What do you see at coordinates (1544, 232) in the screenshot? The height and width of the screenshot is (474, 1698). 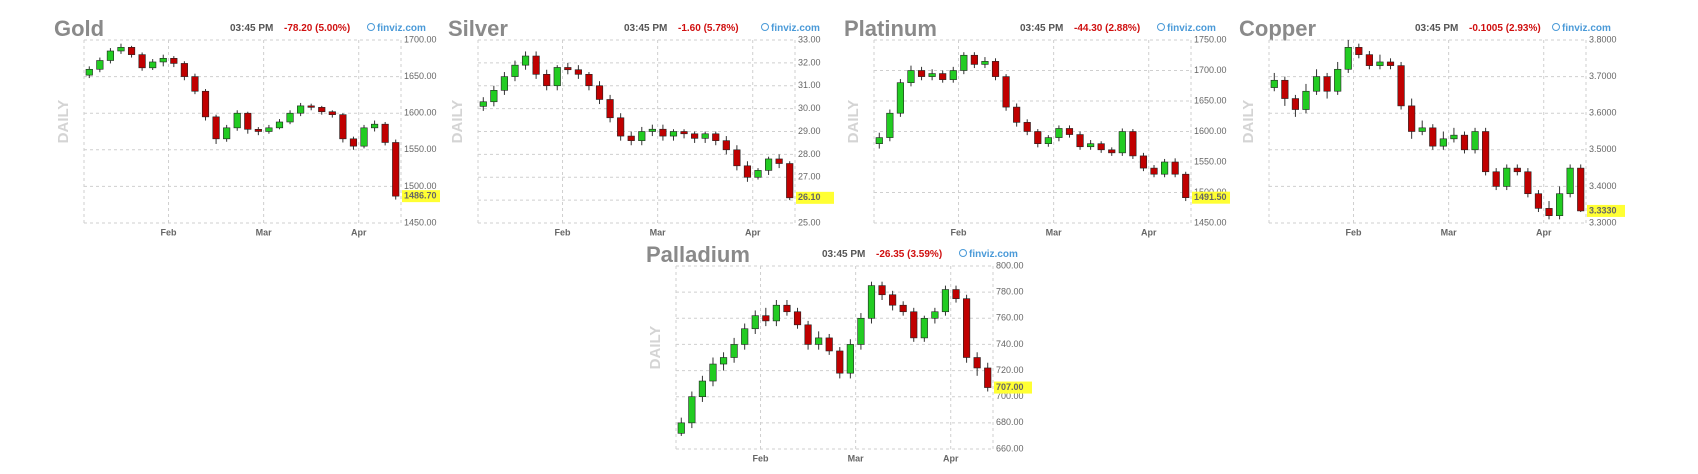 I see `x-tick-label: Apr` at bounding box center [1544, 232].